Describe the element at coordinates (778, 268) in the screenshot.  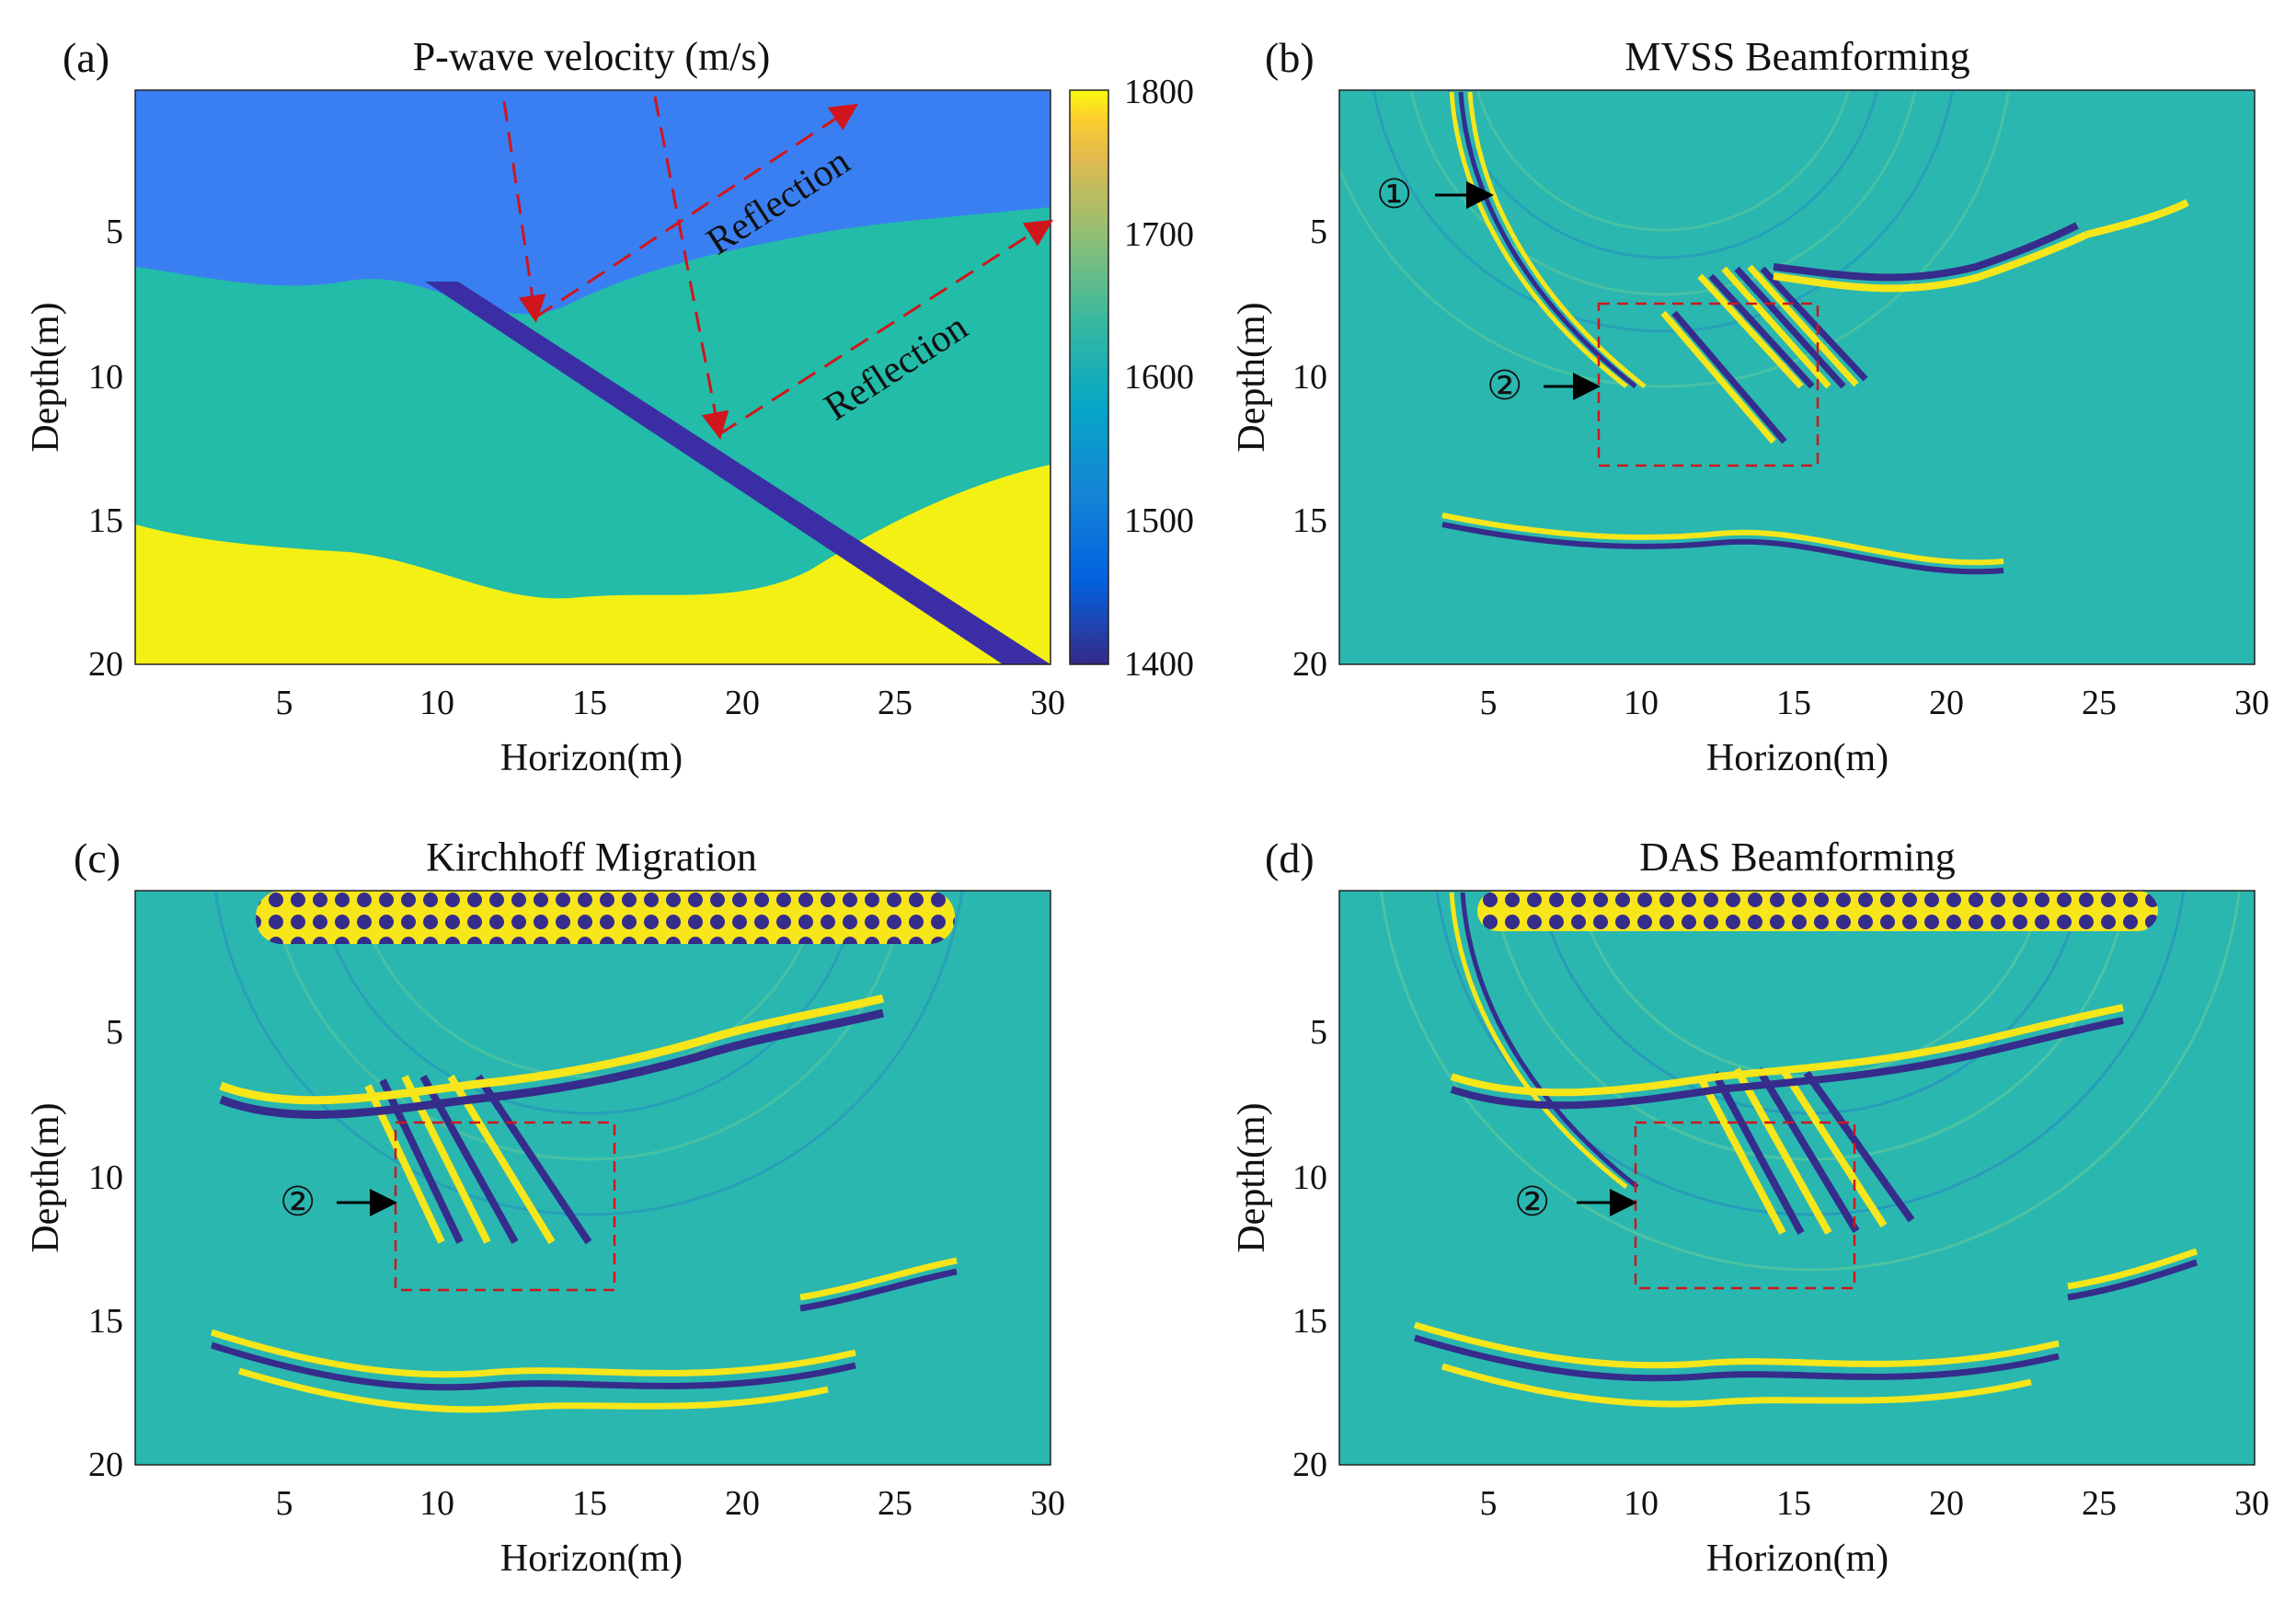
I see `ray-paths` at that location.